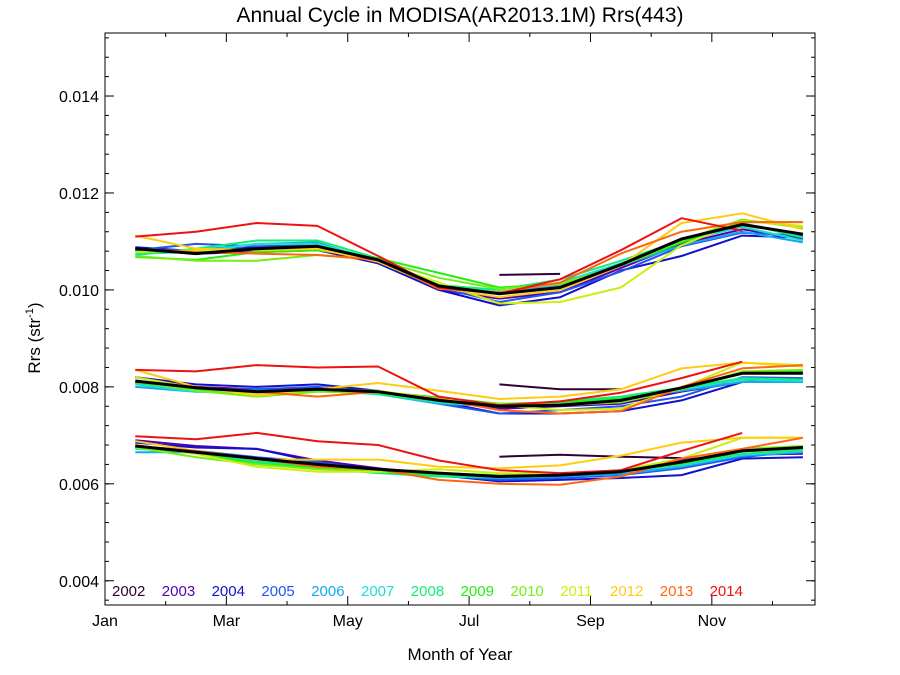  What do you see at coordinates (348, 621) in the screenshot?
I see `x-tick-label: May` at bounding box center [348, 621].